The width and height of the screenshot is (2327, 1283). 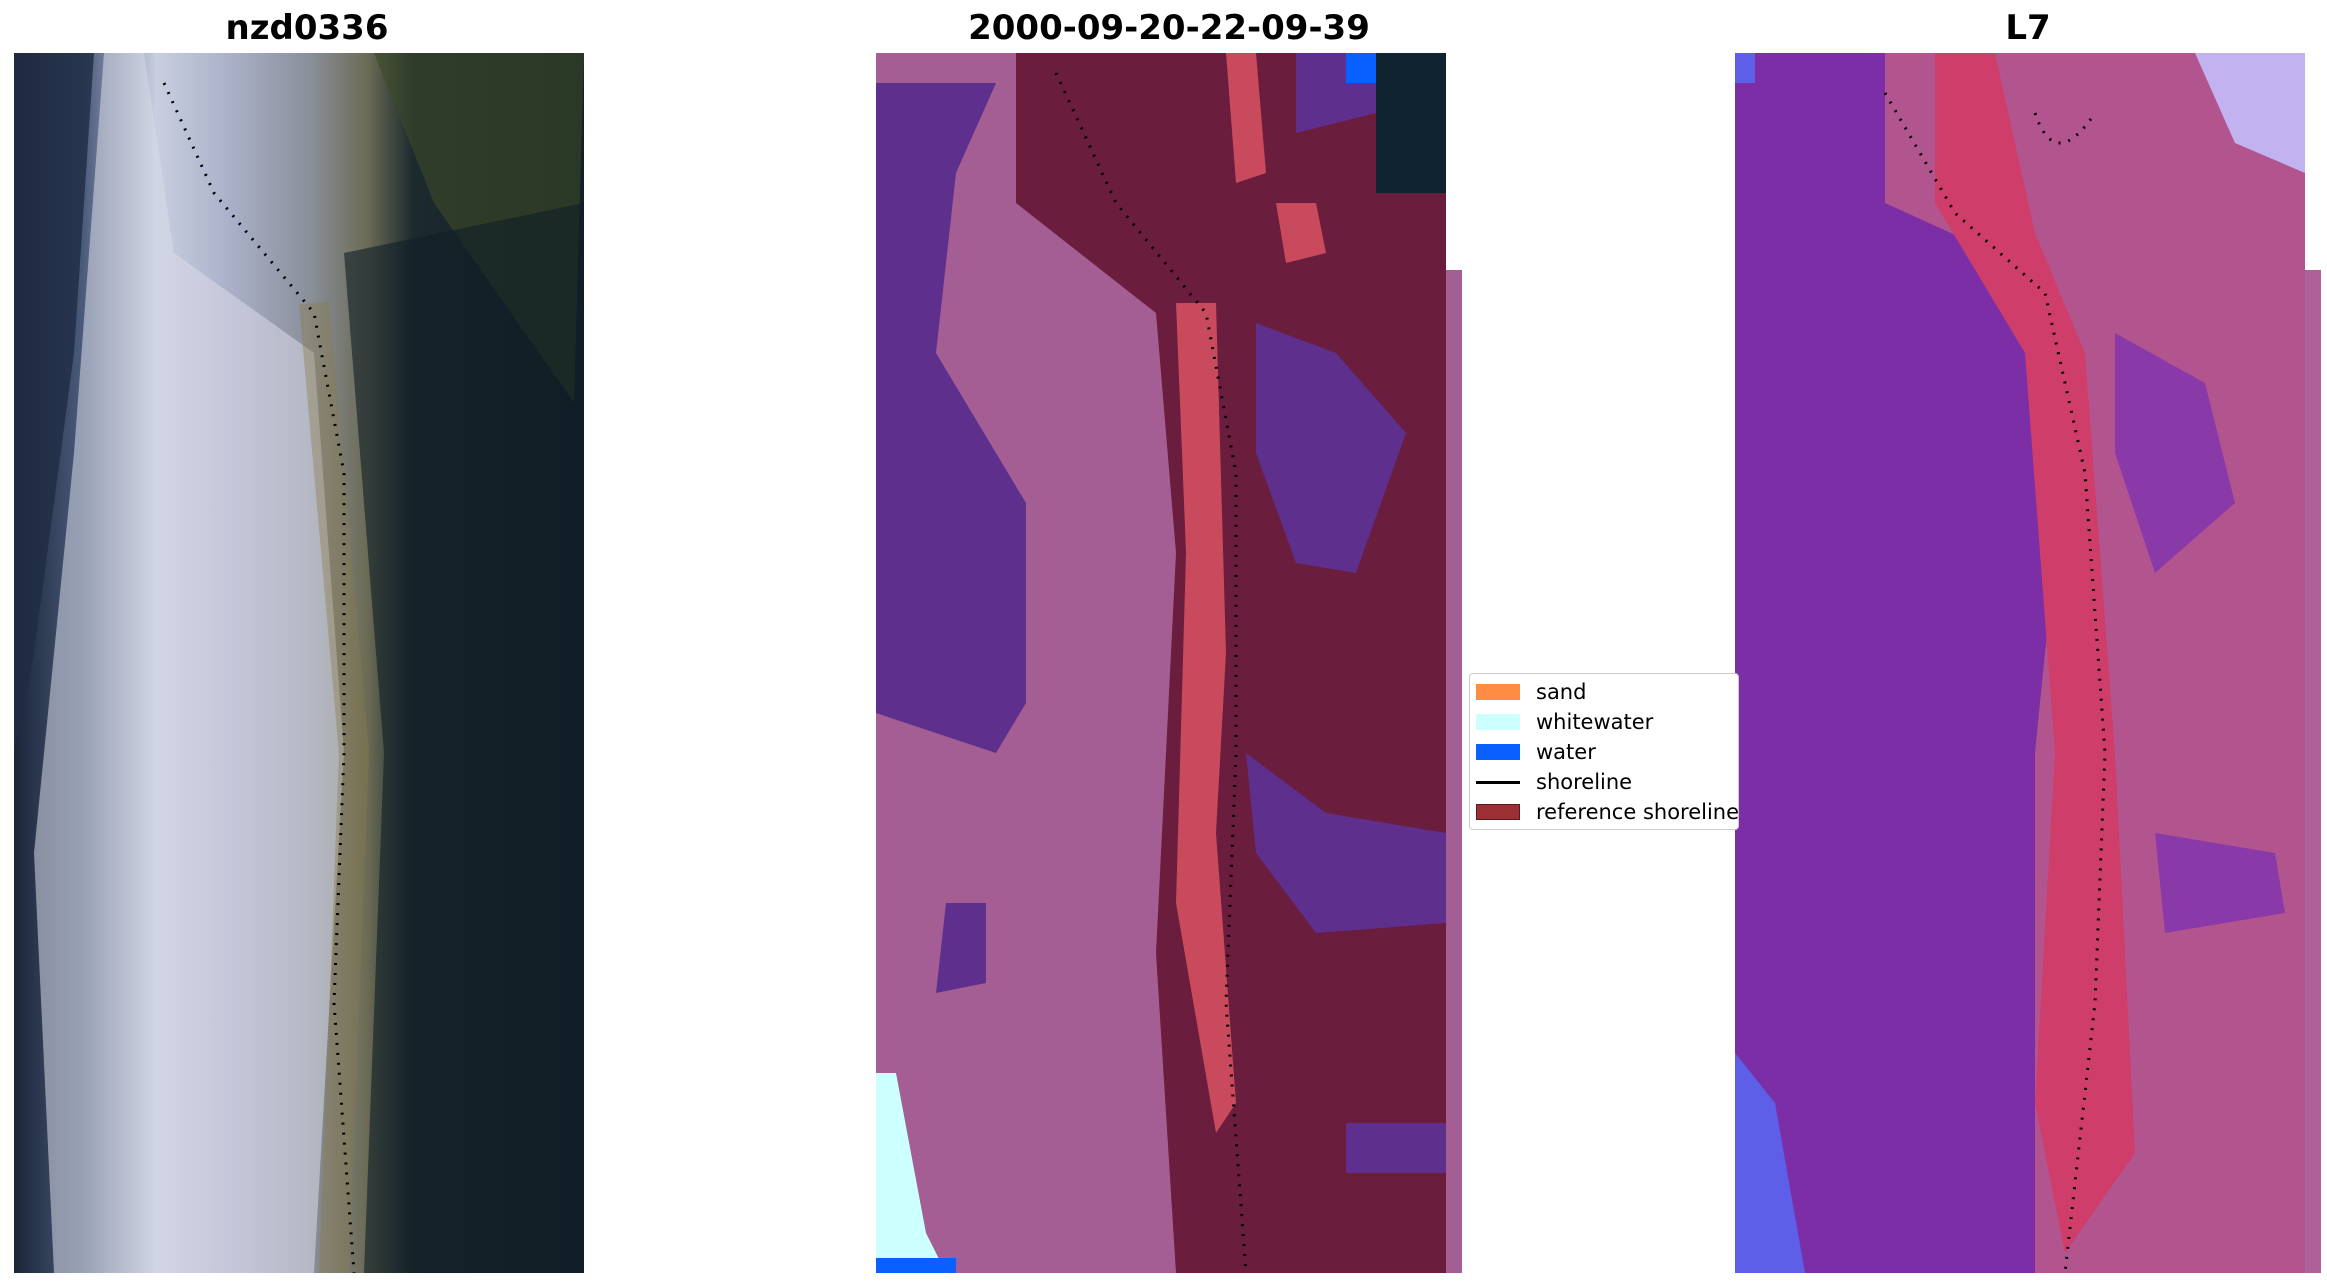 What do you see at coordinates (1638, 812) in the screenshot?
I see `legend-label-reference-shoreline: reference shoreline` at bounding box center [1638, 812].